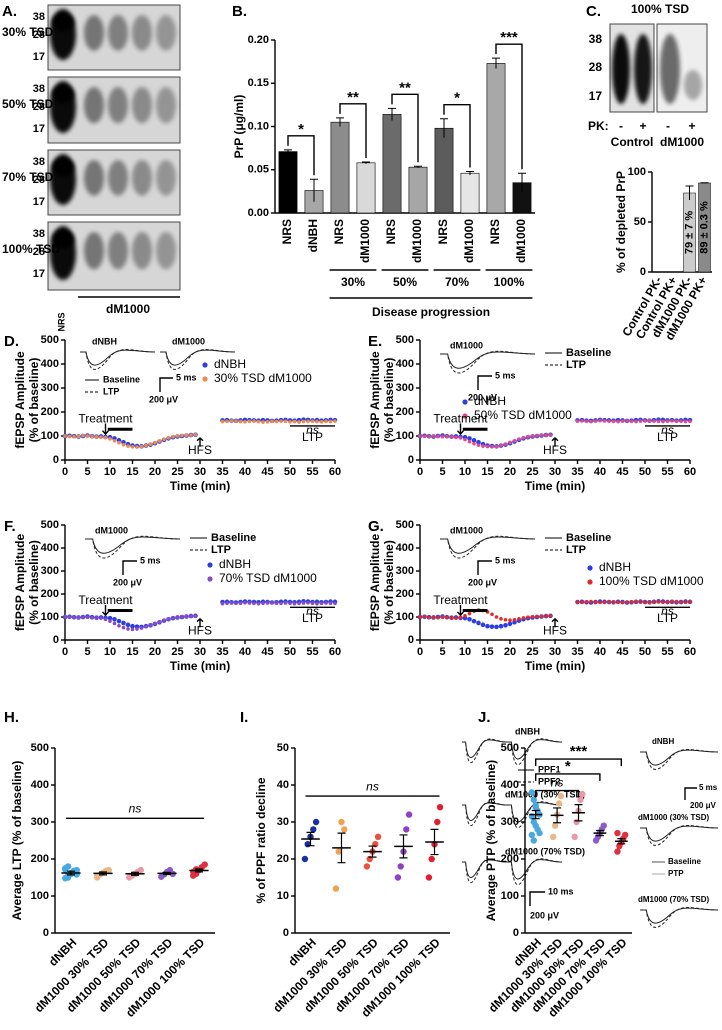 The height and width of the screenshot is (1030, 722). What do you see at coordinates (555, 441) in the screenshot?
I see `hfs-arrow` at bounding box center [555, 441].